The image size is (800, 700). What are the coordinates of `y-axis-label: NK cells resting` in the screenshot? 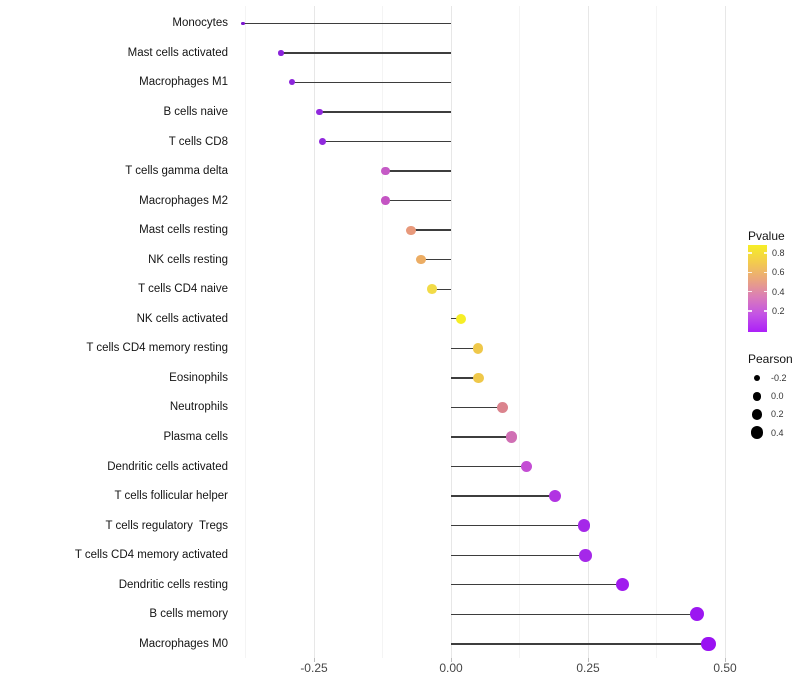 It's located at (188, 259).